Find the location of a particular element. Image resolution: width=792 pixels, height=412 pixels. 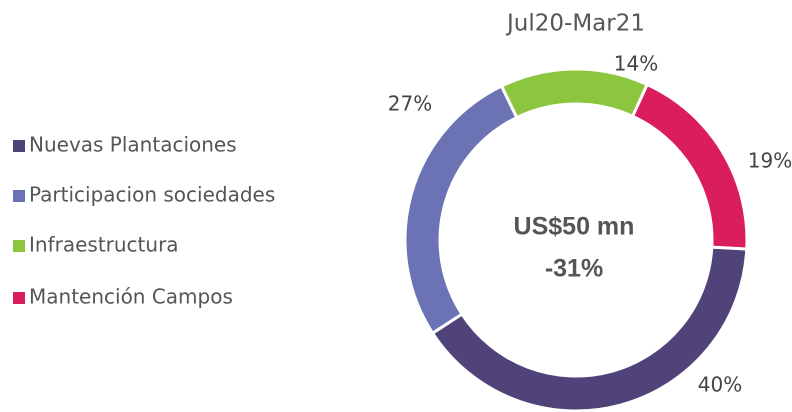

chart-title: Jul20-Mar21 is located at coordinates (575, 24).